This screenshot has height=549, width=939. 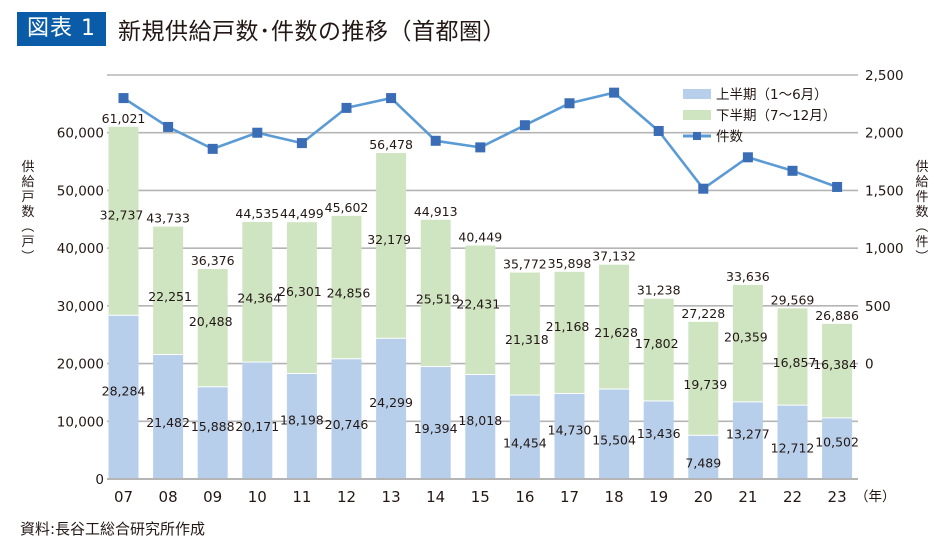 I want to click on x-tick-label: 11, so click(x=301, y=497).